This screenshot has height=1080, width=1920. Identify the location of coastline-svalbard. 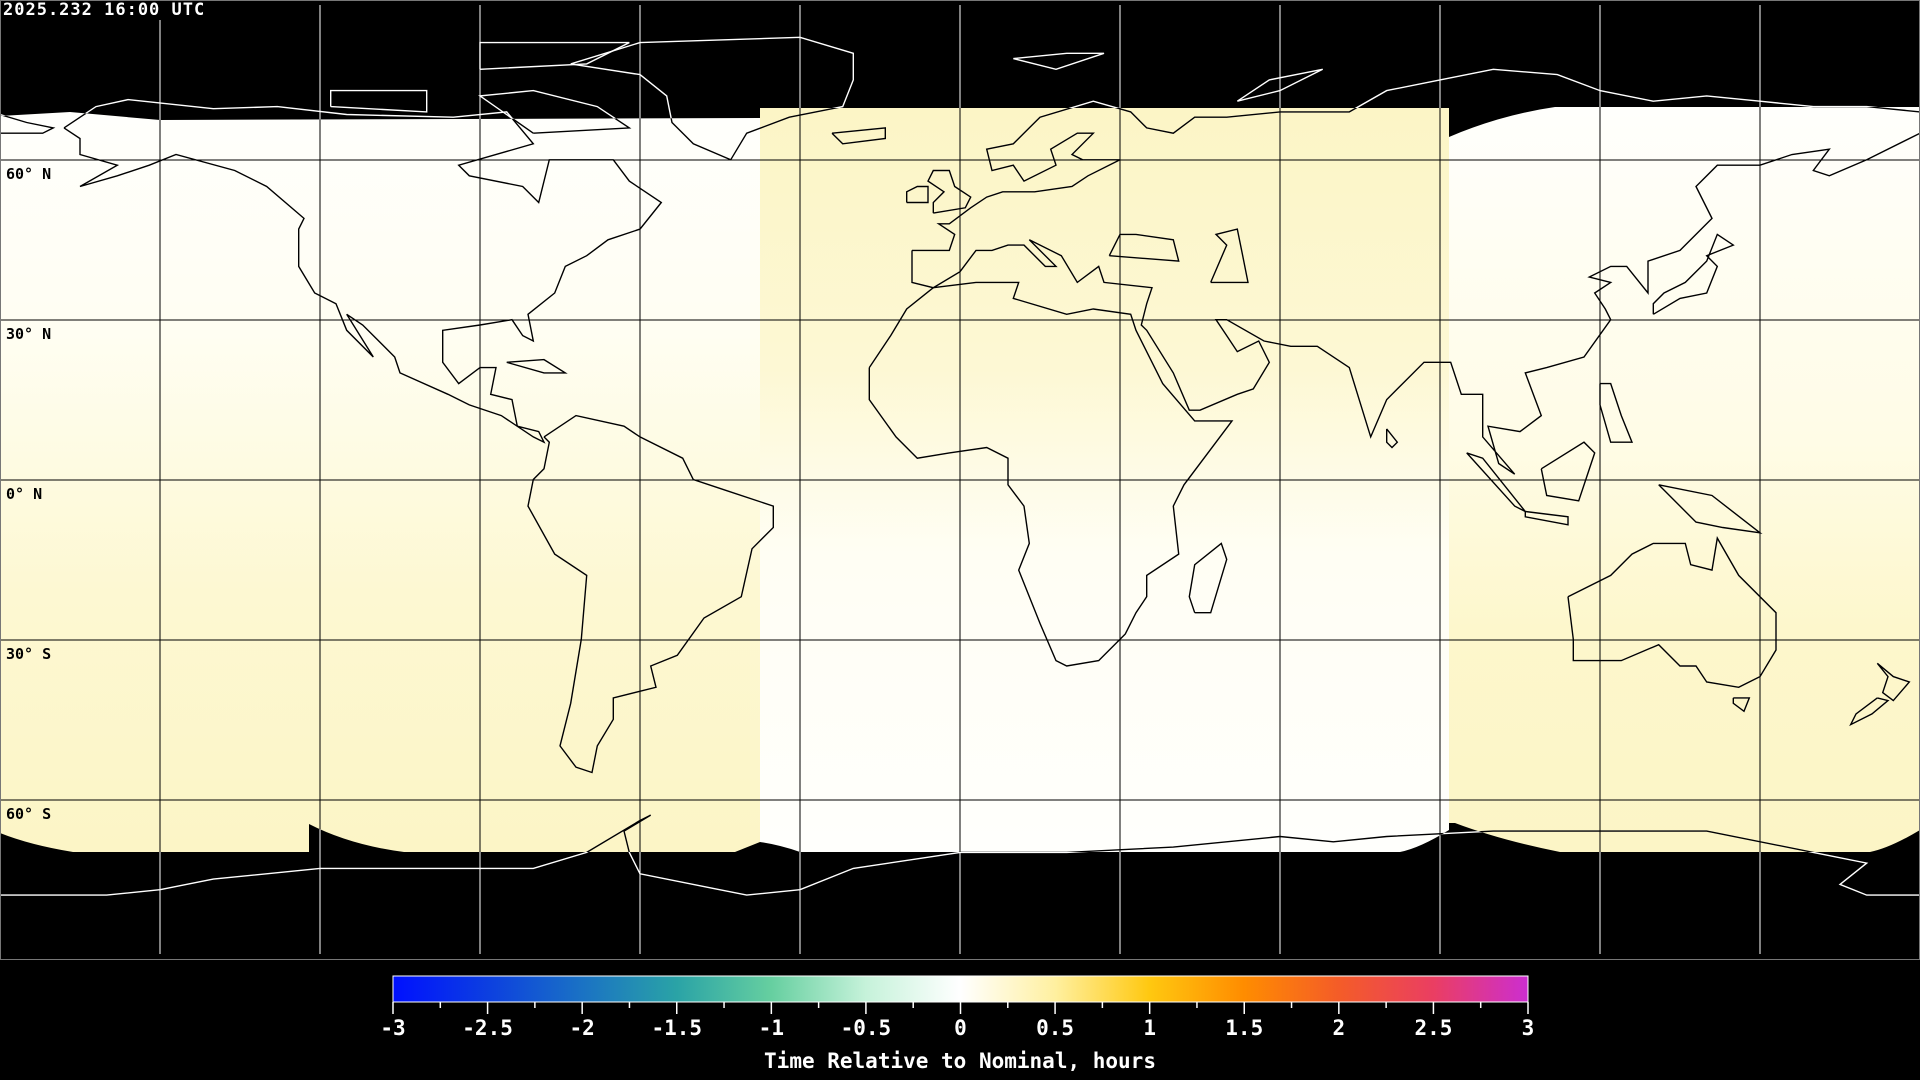
(1059, 61).